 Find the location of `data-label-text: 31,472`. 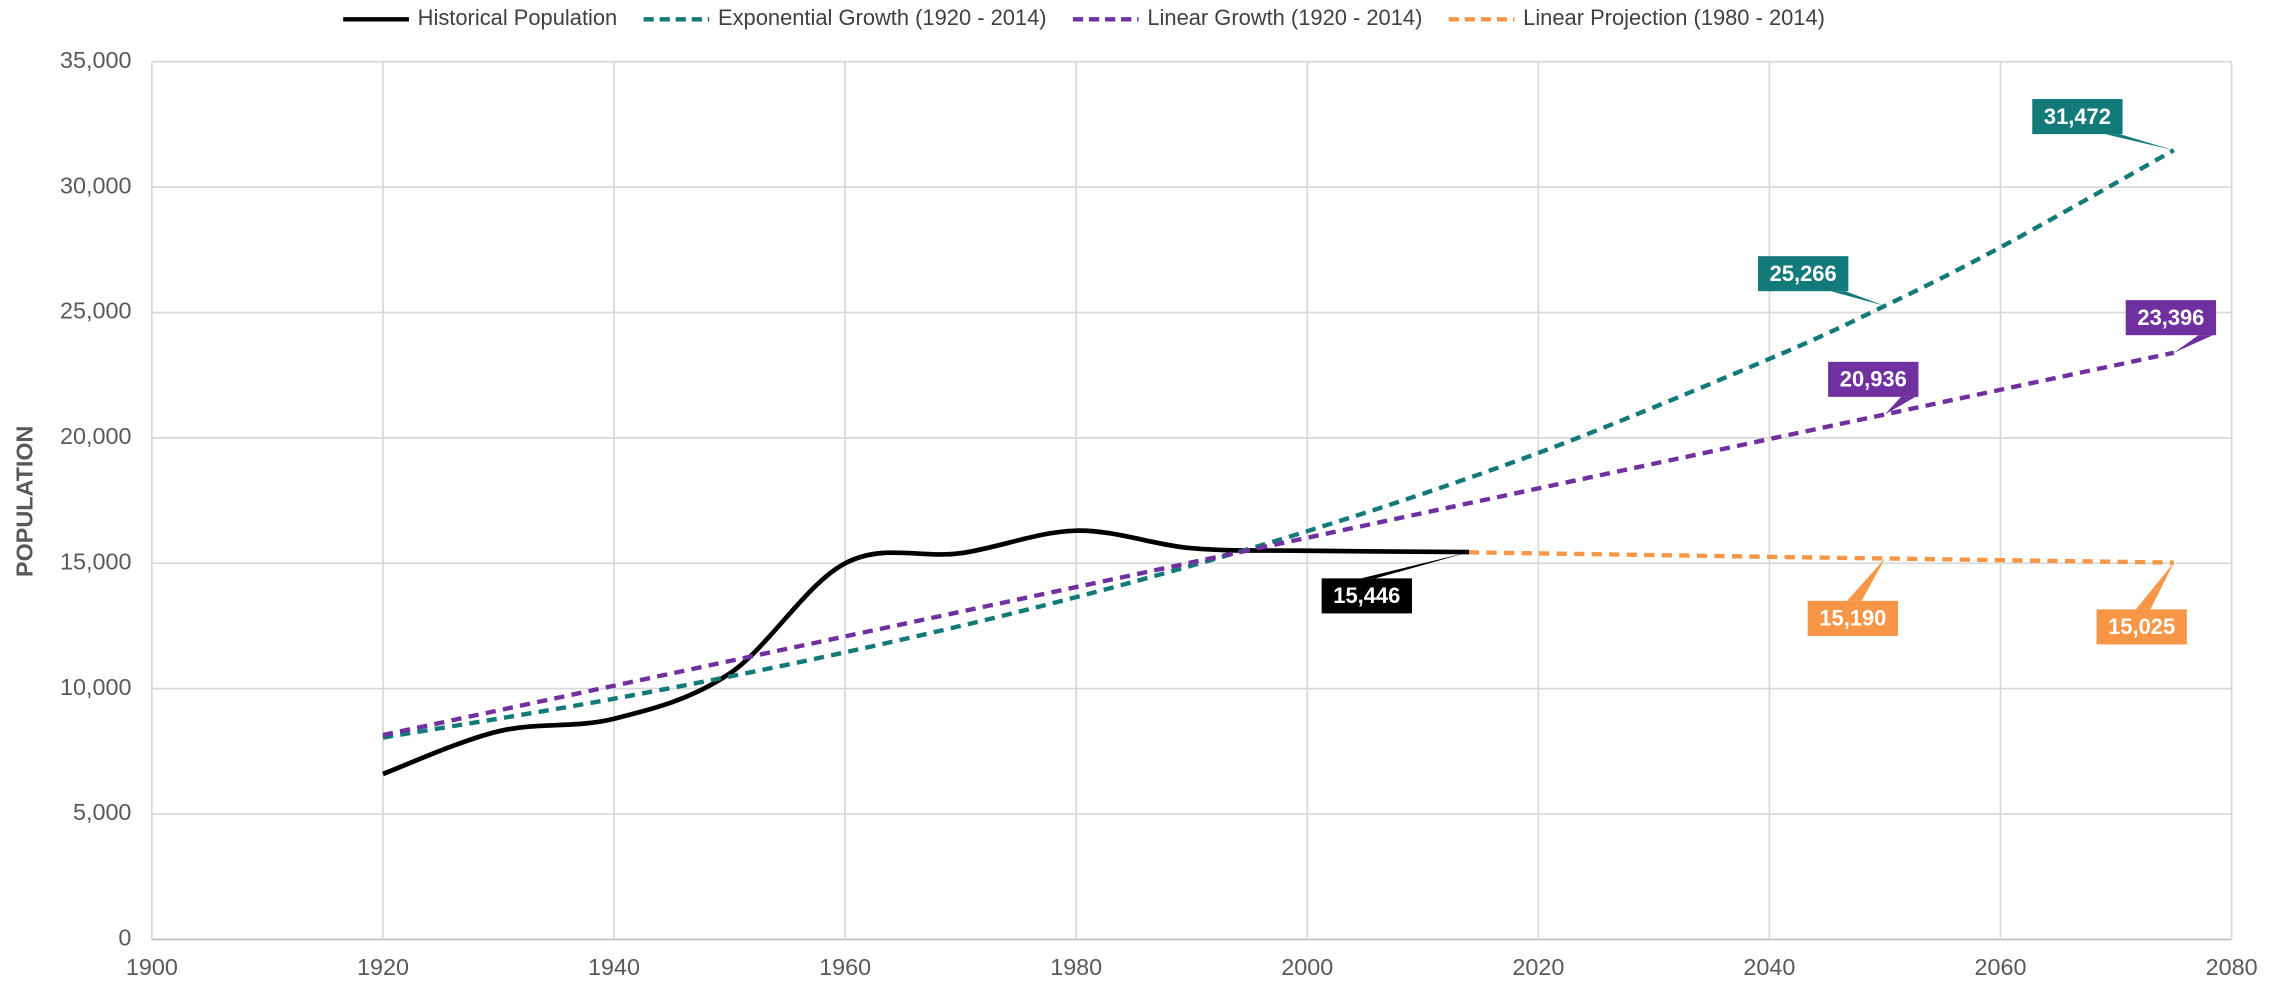

data-label-text: 31,472 is located at coordinates (2077, 116).